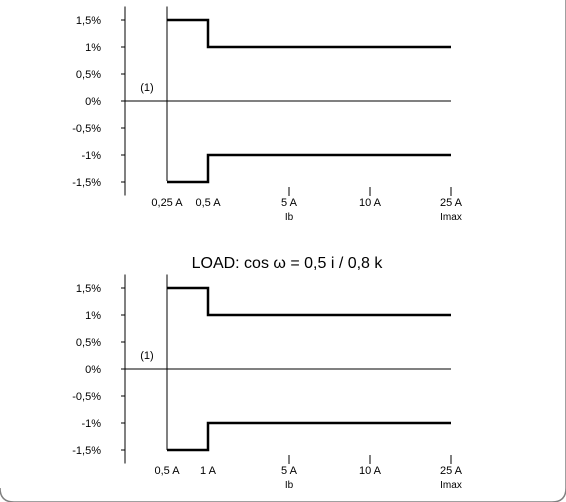  Describe the element at coordinates (288, 263) in the screenshot. I see `chart-title-bottom: LOAD: cos ω = 0,5 i / 0,8 k` at that location.